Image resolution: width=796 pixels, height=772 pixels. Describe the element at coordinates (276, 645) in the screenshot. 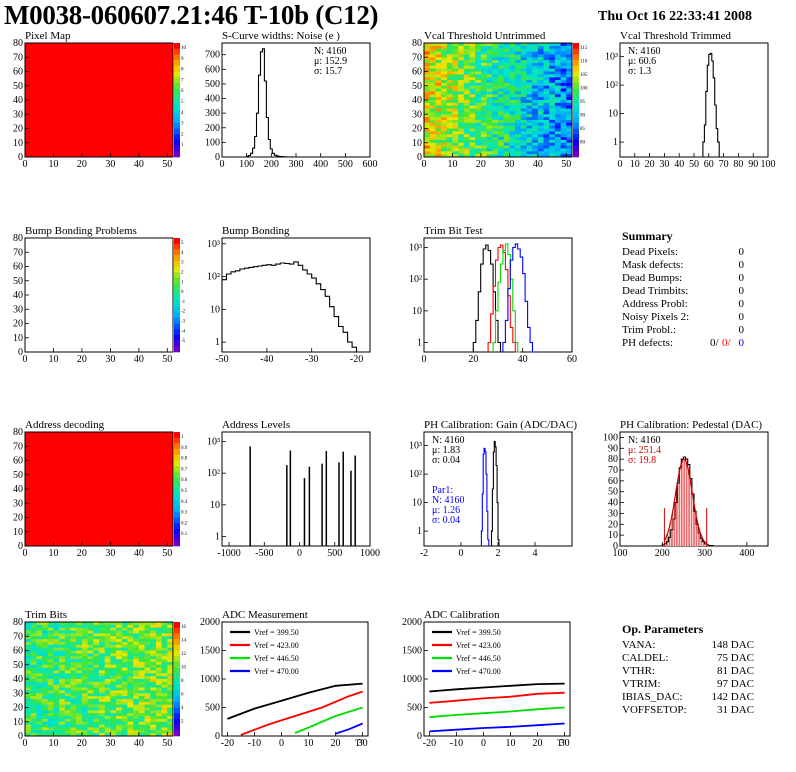

I see `legend-label: Vref = 423.00` at that location.